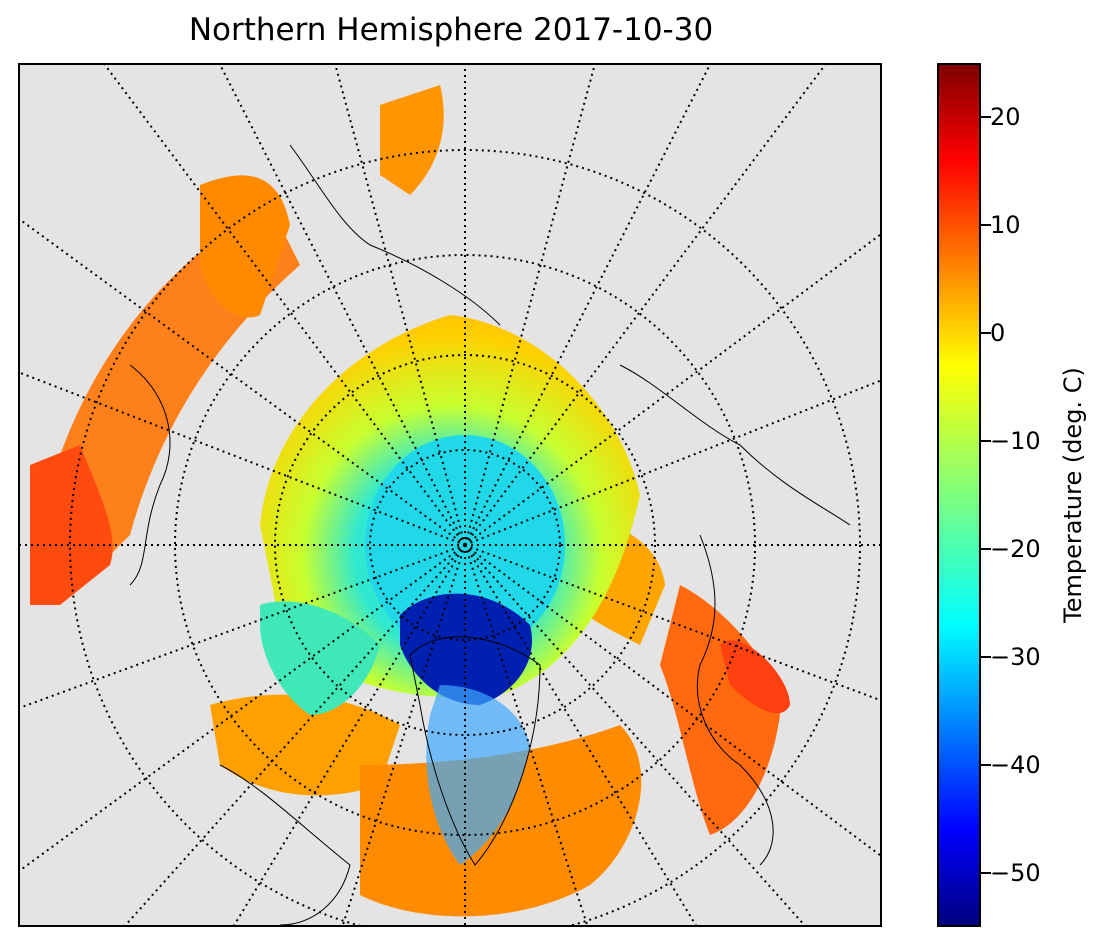  What do you see at coordinates (998, 333) in the screenshot?
I see `colorbar-tick-label: 0` at bounding box center [998, 333].